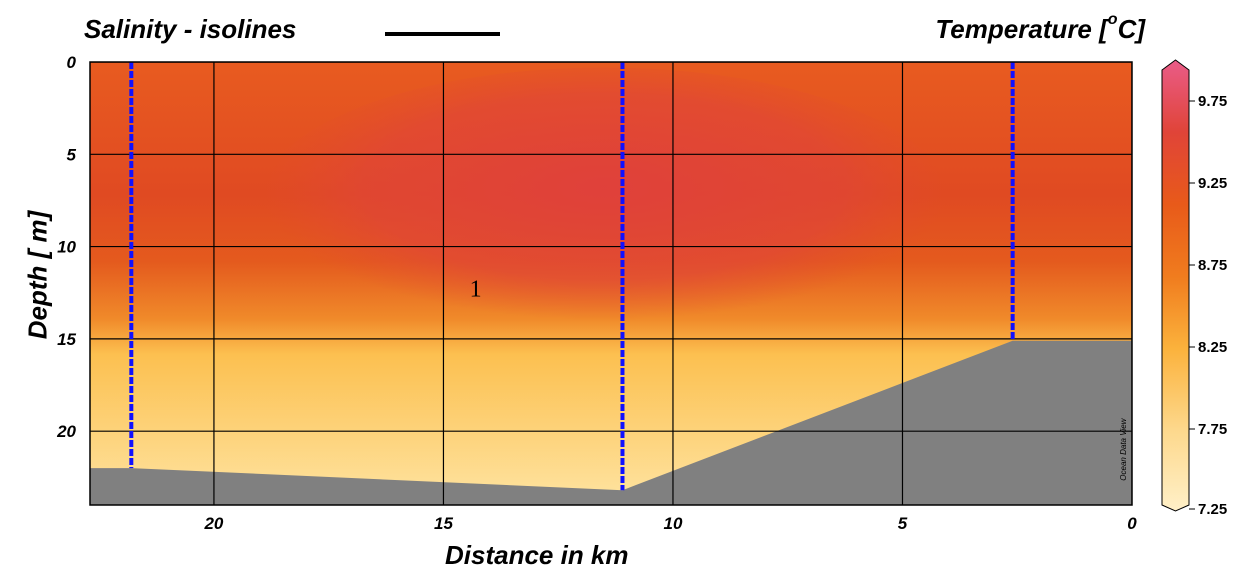  I want to click on y-tick-label: 0, so click(72, 62).